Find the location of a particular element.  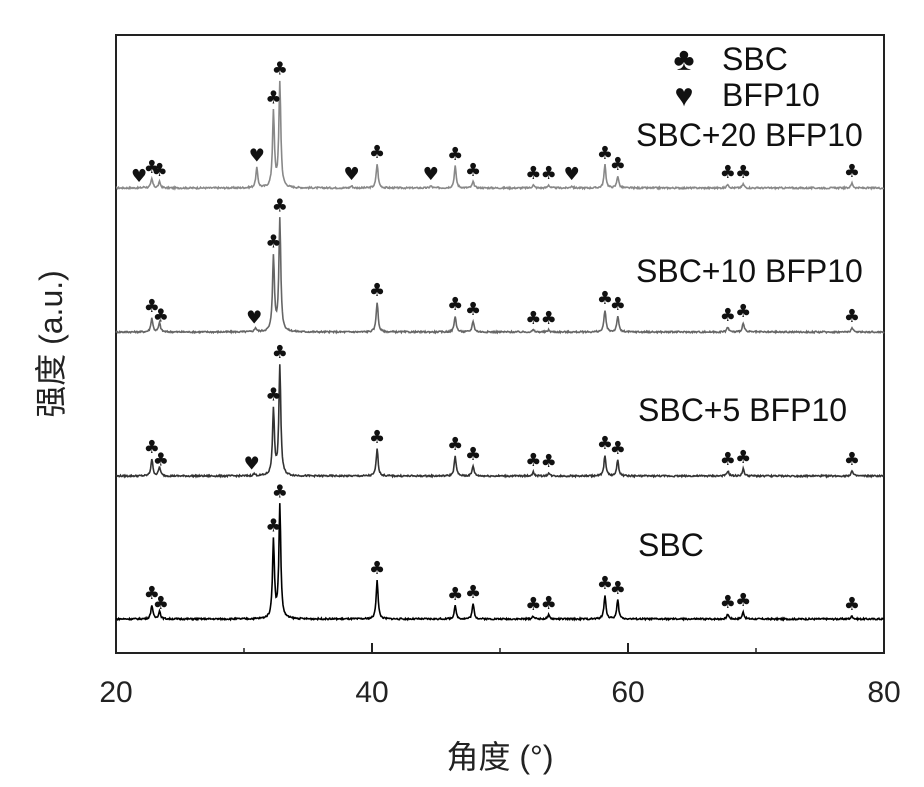

legend-label-sbc: SBC is located at coordinates (755, 59).